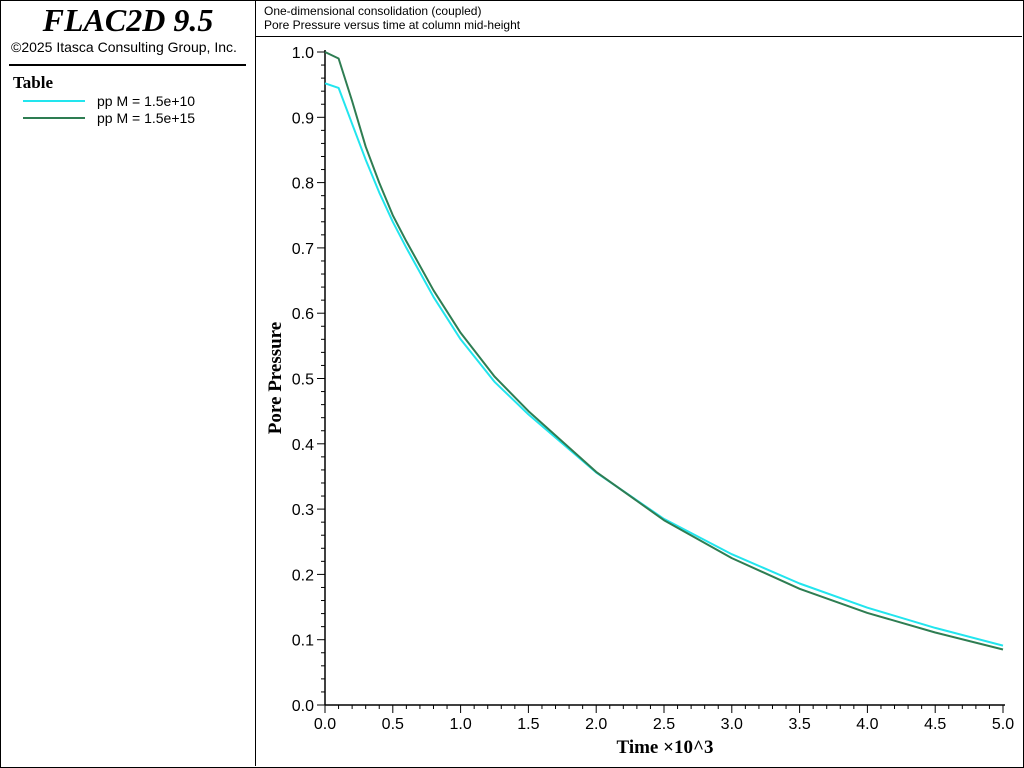 The height and width of the screenshot is (768, 1024). I want to click on legend-label: pp M = 1.5e+15, so click(146, 118).